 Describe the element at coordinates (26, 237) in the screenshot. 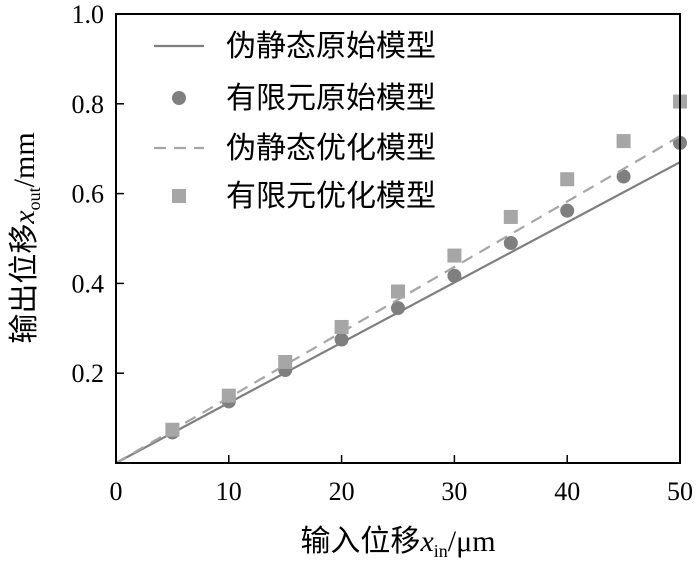

I see `y-axis-title: 输出位移xout/mm` at that location.